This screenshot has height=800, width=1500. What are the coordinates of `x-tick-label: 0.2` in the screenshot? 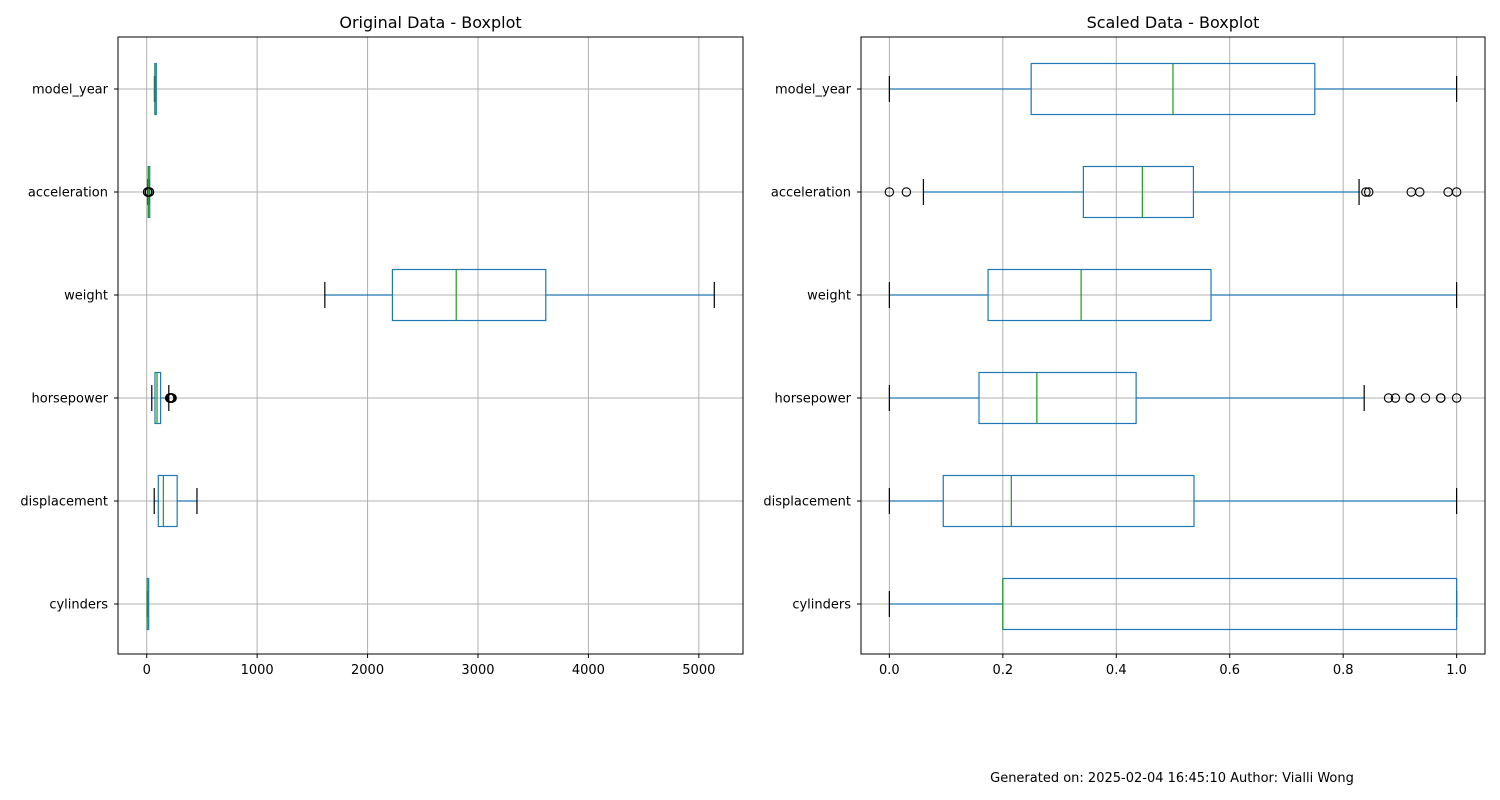 It's located at (1002, 670).